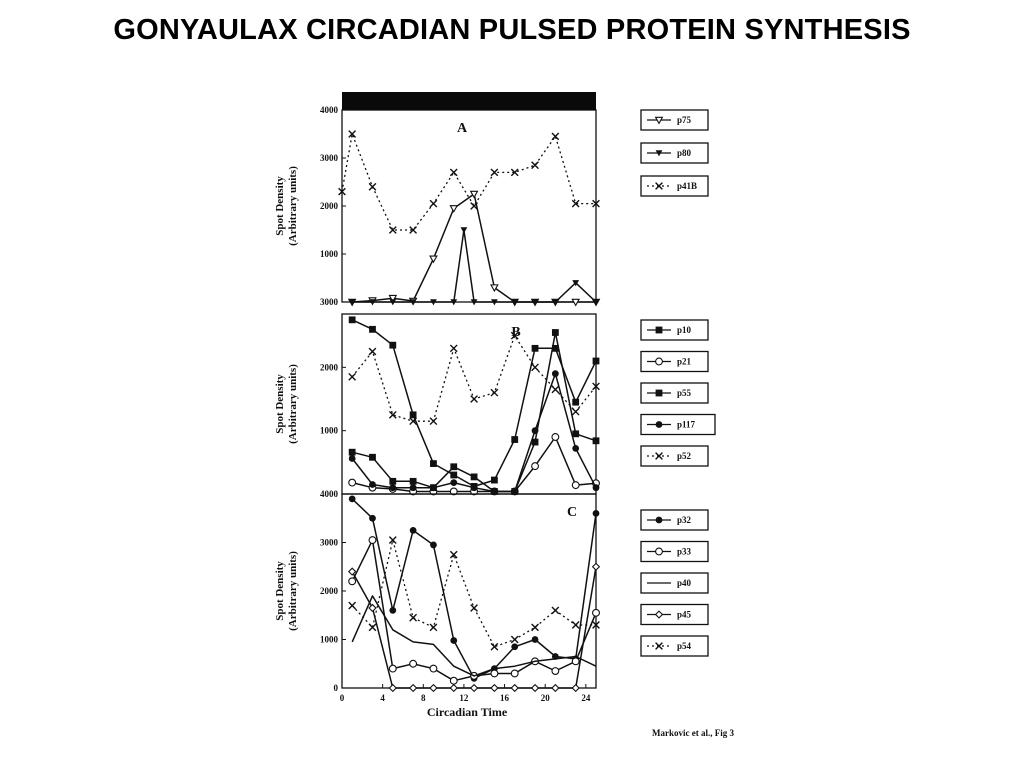  I want to click on legend-entry-p40: p40, so click(674, 583).